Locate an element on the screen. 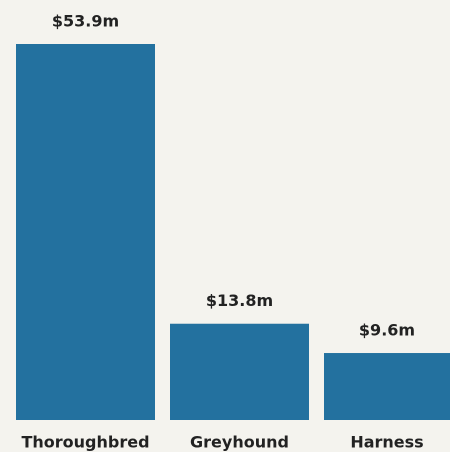 This screenshot has width=450, height=452. value-label: $13.8m is located at coordinates (239, 300).